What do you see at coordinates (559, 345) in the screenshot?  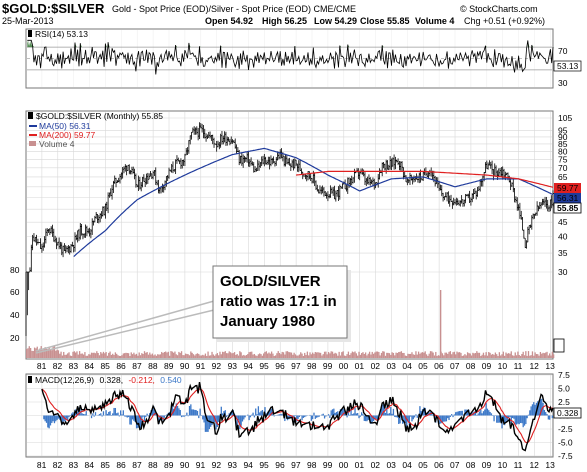 I see `volume-last-box` at bounding box center [559, 345].